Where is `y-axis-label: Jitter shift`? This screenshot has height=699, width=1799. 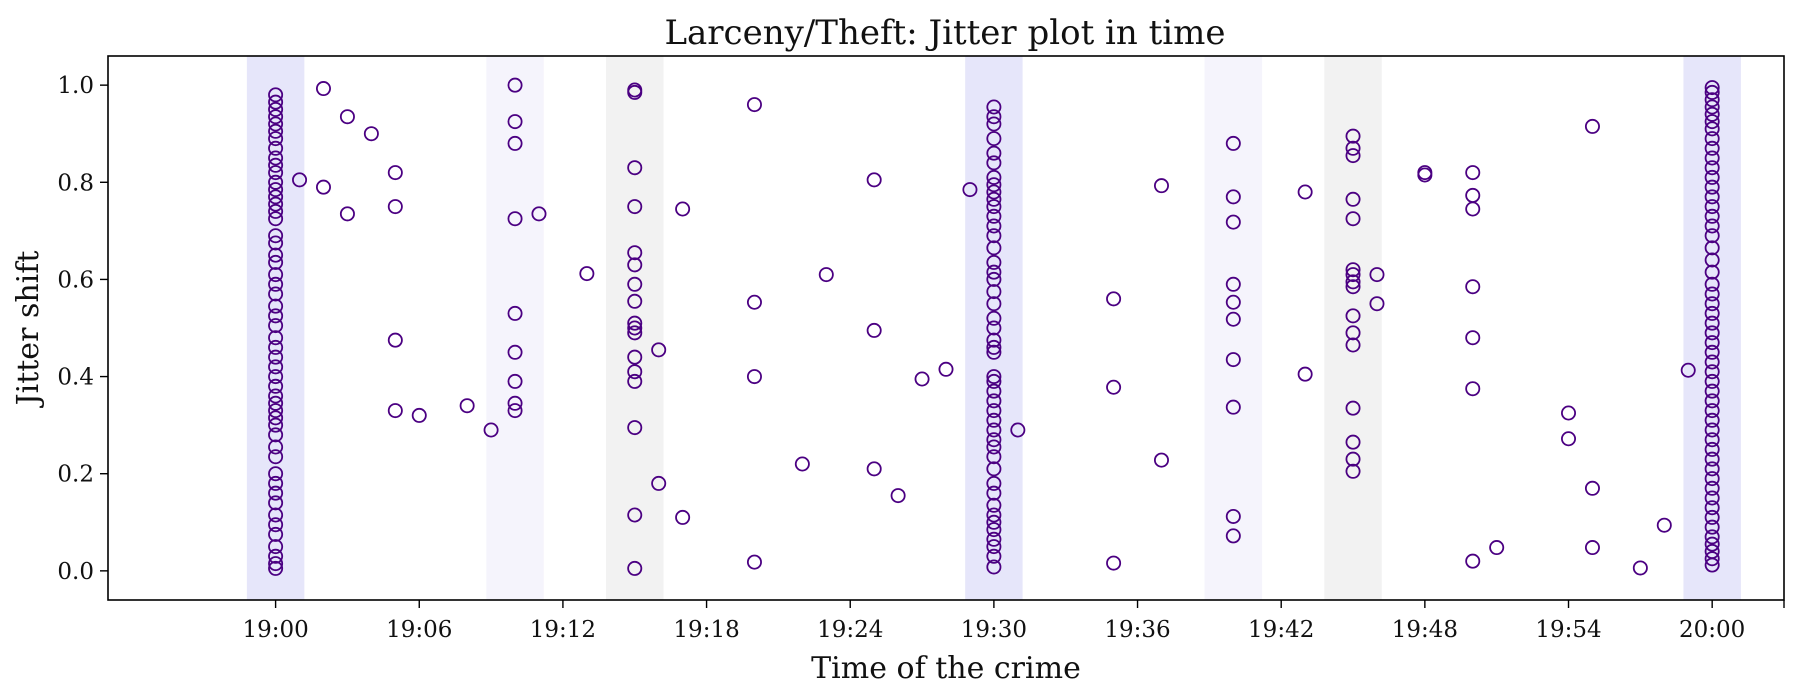 y-axis-label: Jitter shift is located at coordinates (28, 330).